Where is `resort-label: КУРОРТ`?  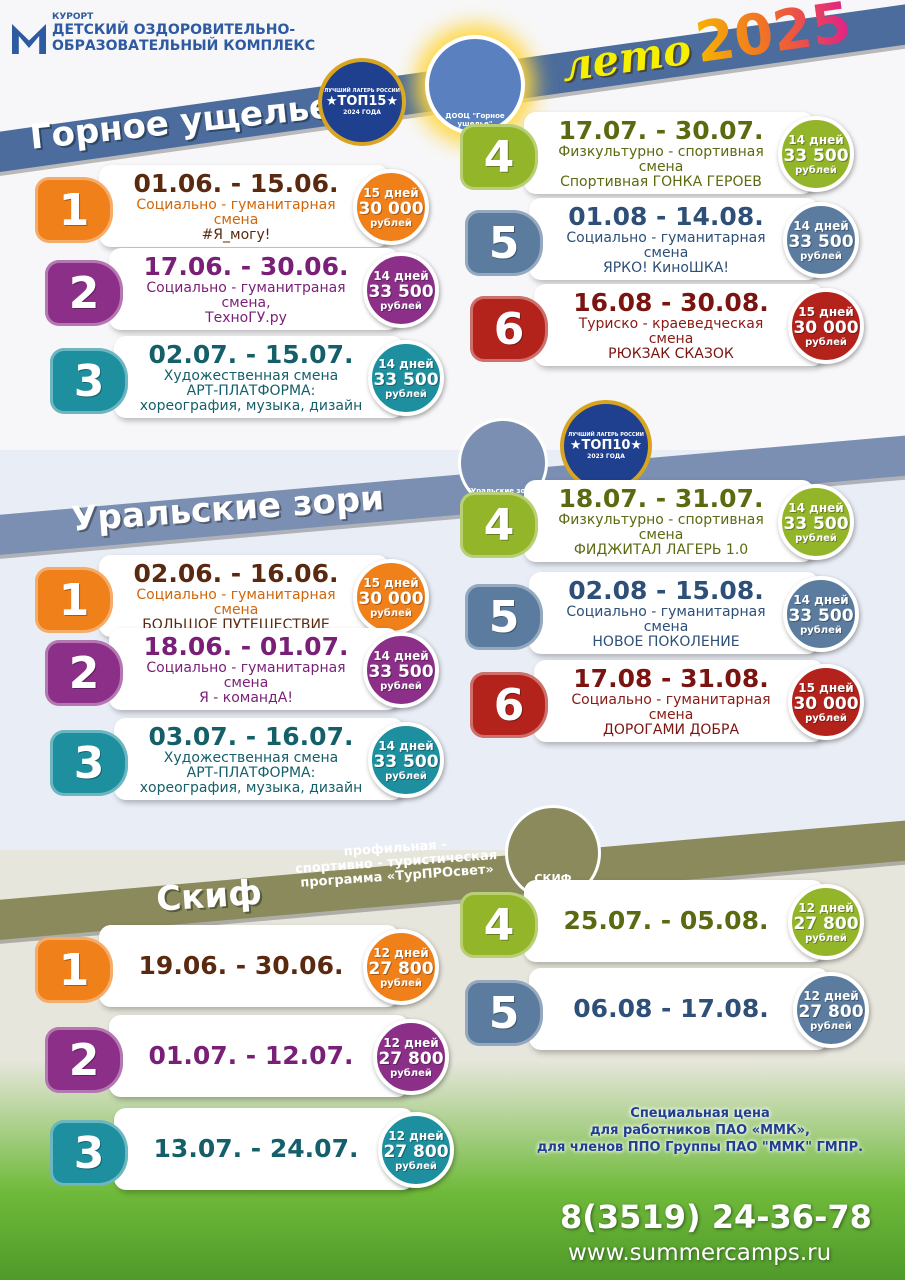
resort-label: КУРОРТ is located at coordinates (73, 17).